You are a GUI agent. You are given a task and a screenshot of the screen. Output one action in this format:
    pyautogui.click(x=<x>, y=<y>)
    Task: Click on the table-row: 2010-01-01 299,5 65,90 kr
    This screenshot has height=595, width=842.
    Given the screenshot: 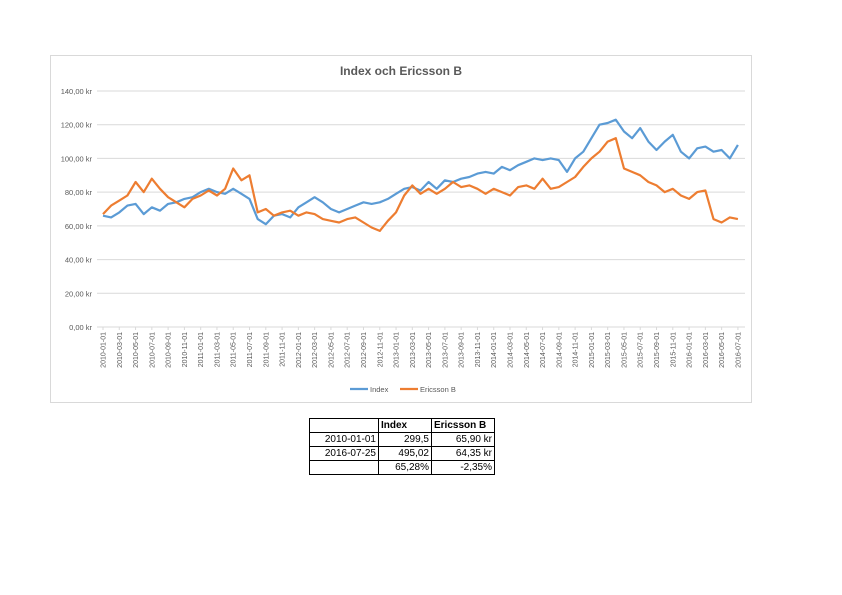 What is the action you would take?
    pyautogui.click(x=402, y=439)
    